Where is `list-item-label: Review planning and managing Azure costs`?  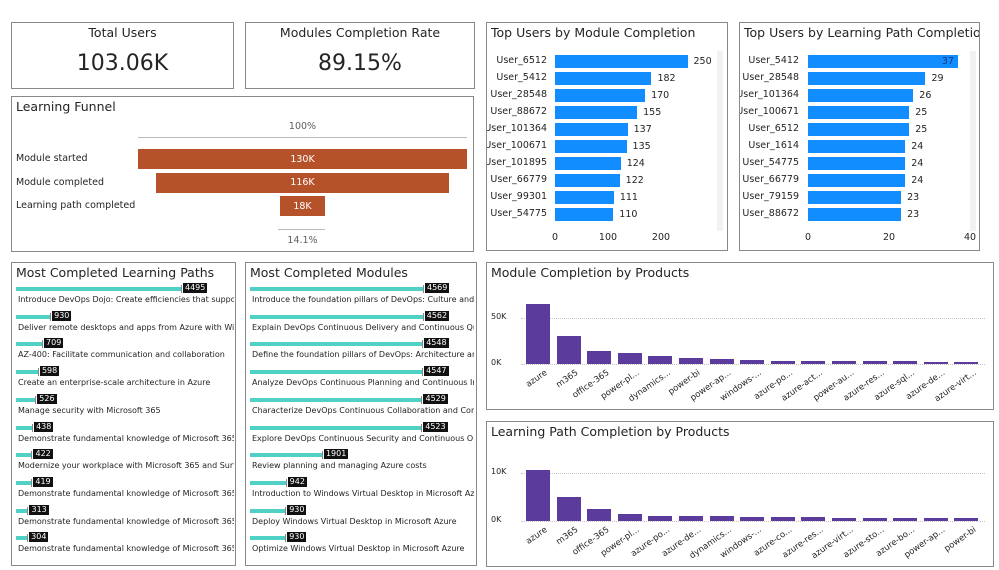 list-item-label: Review planning and managing Azure costs is located at coordinates (339, 466).